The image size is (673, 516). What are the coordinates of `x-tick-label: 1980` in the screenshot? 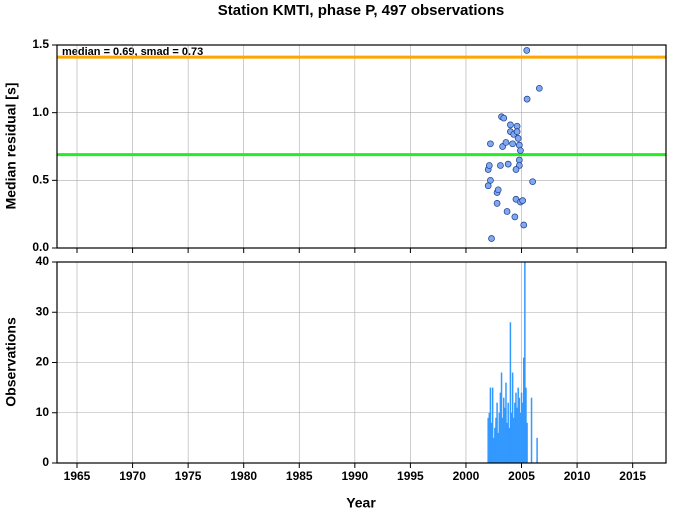 It's located at (243, 476).